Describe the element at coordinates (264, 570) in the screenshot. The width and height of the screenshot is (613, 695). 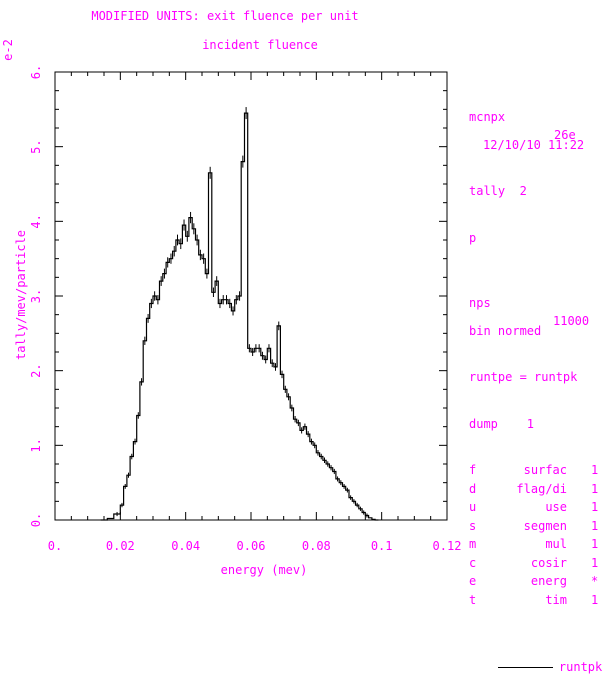
I see `x-axis-label: energy (mev)` at that location.